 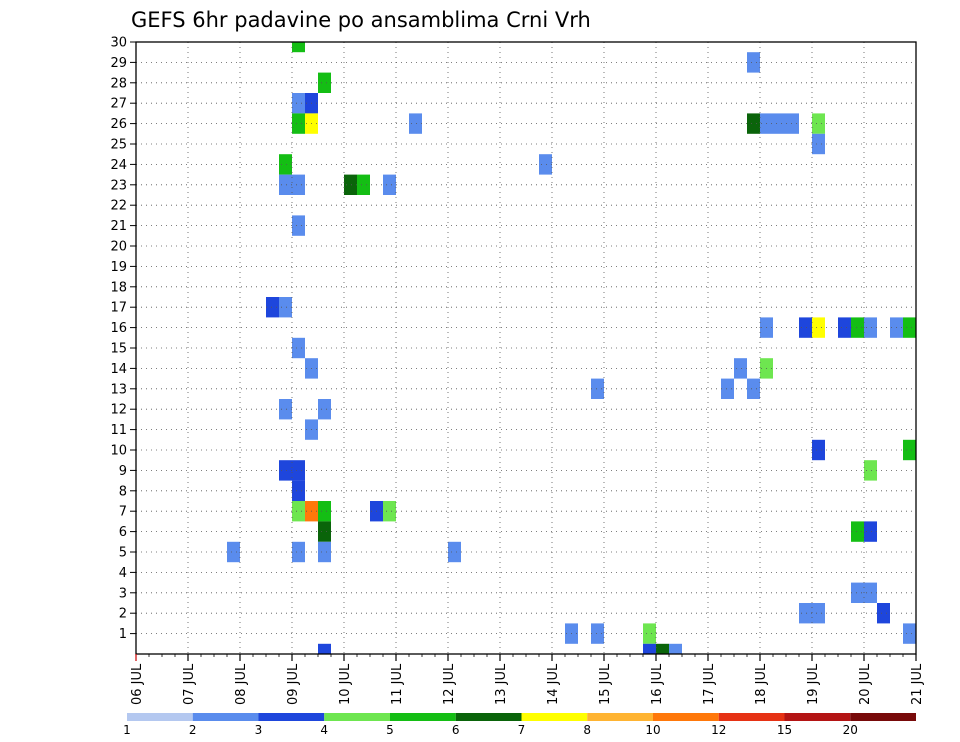 I want to click on y-tick-label: 10, so click(x=118, y=451).